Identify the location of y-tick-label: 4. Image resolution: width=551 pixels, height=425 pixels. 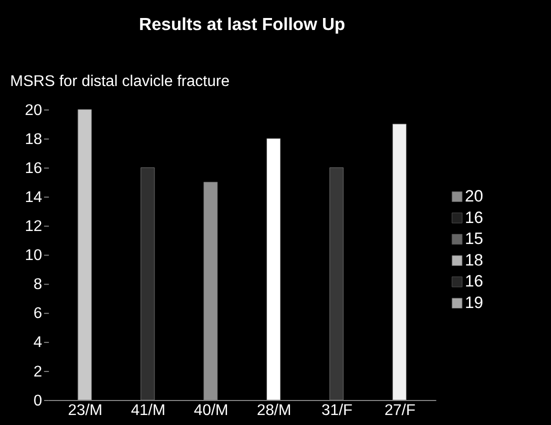
(38, 343).